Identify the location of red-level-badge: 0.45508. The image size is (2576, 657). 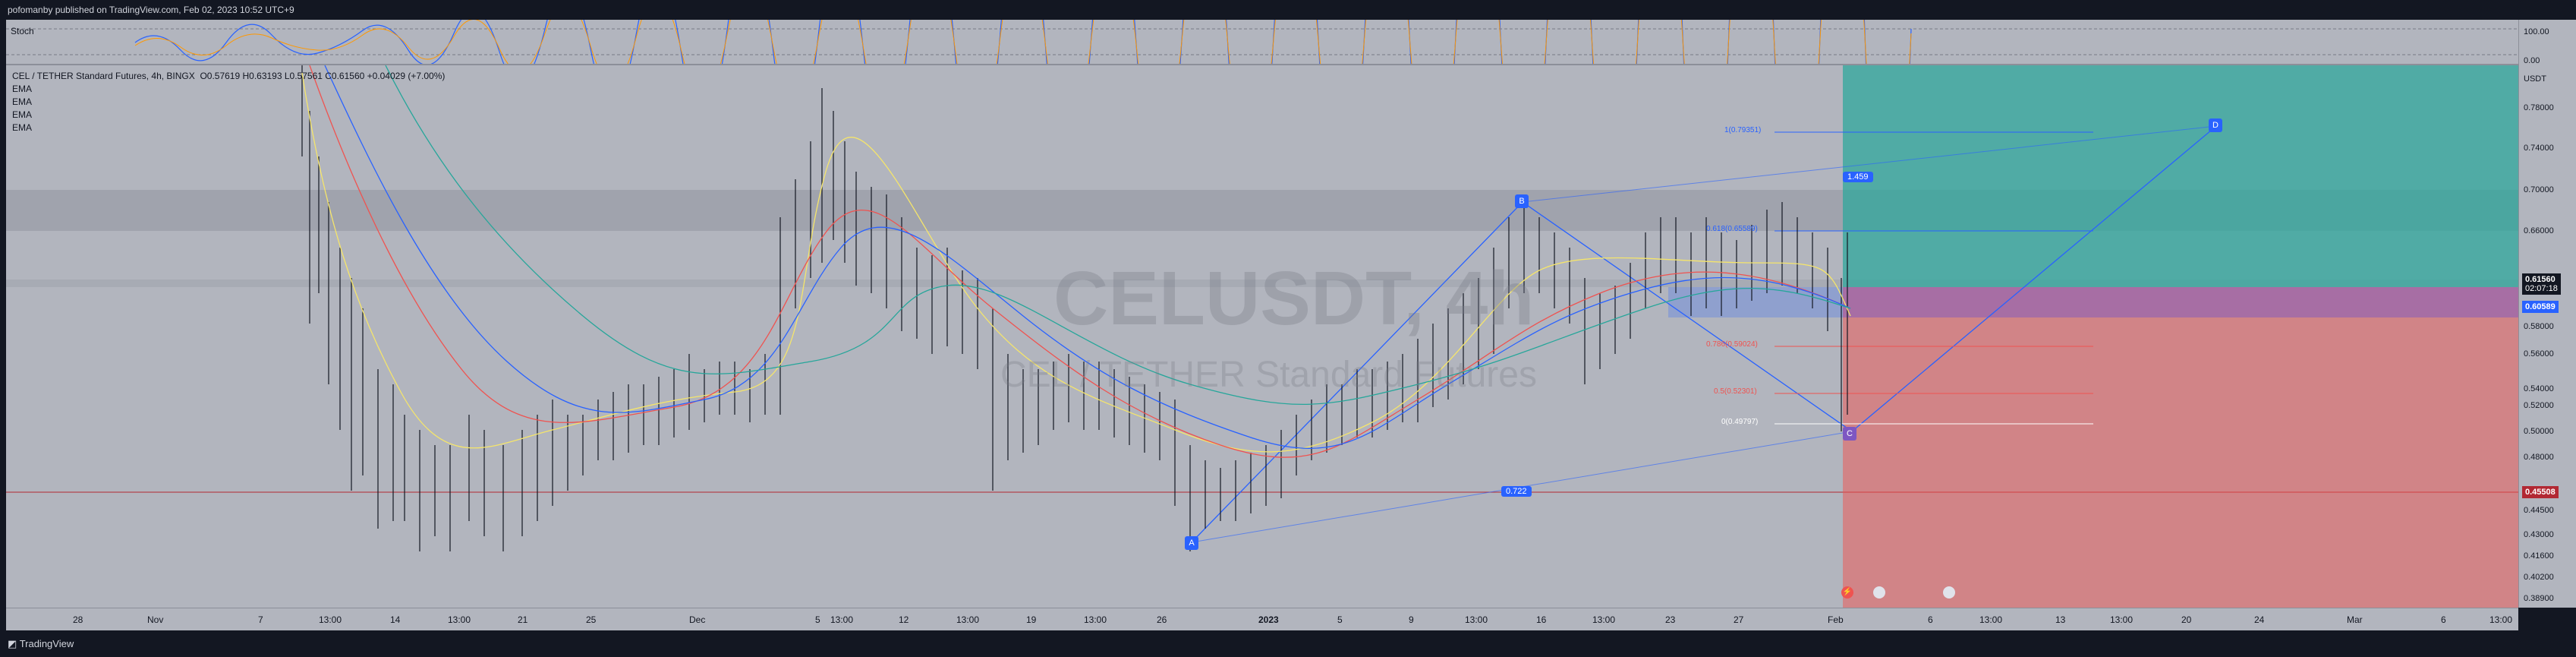
(2540, 492).